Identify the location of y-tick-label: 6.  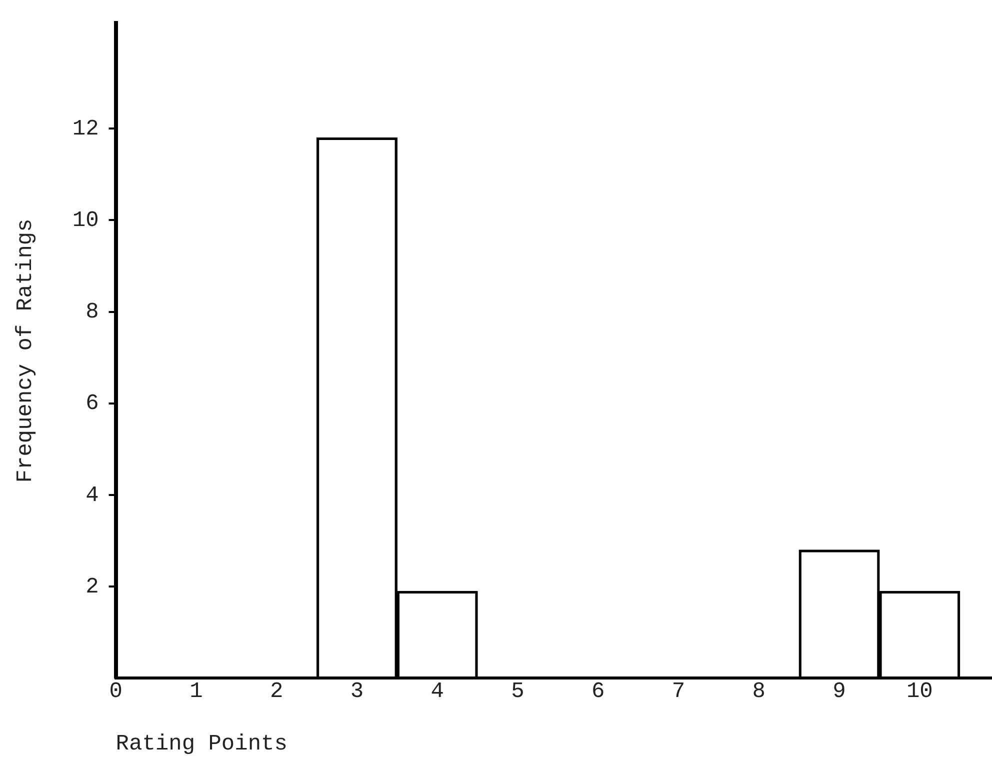
(92, 403).